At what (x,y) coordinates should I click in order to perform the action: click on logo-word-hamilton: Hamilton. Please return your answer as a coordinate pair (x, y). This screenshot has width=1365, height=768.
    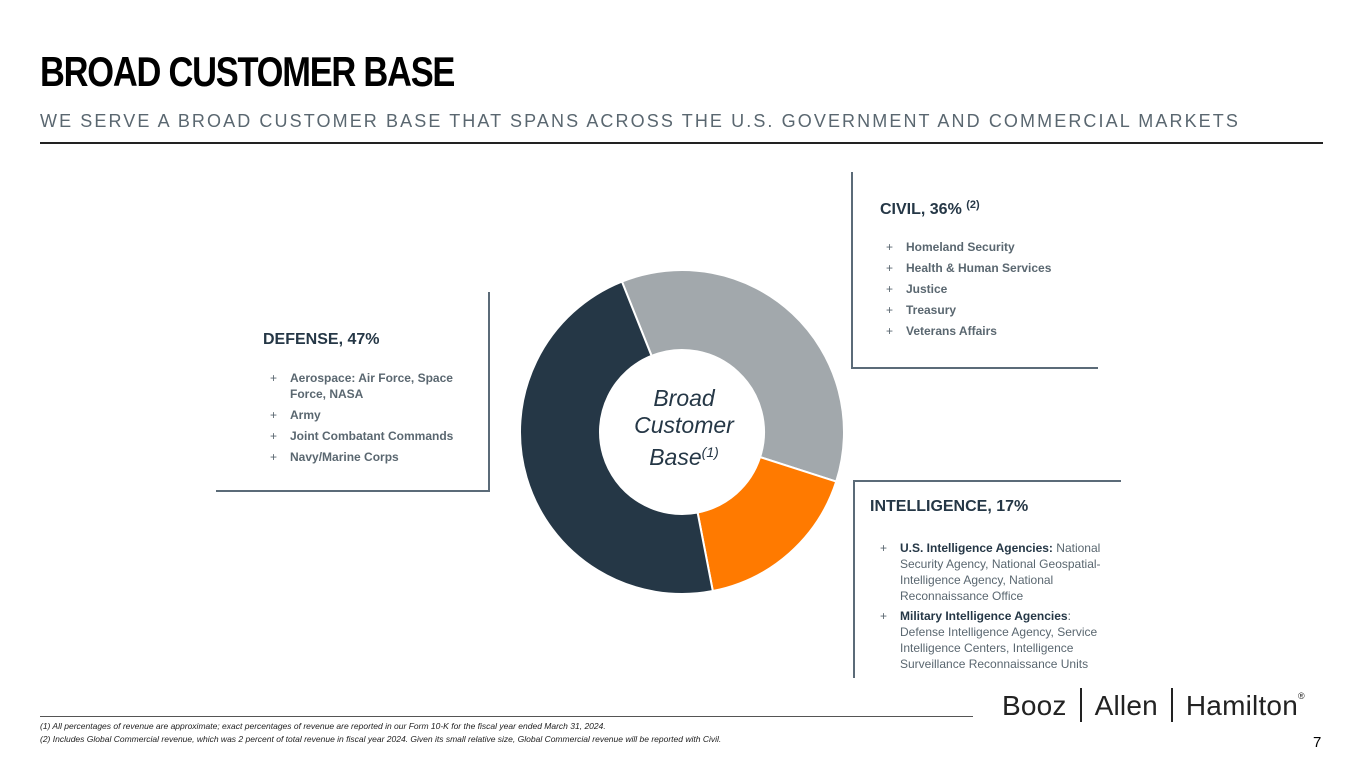
    Looking at the image, I should click on (1241, 705).